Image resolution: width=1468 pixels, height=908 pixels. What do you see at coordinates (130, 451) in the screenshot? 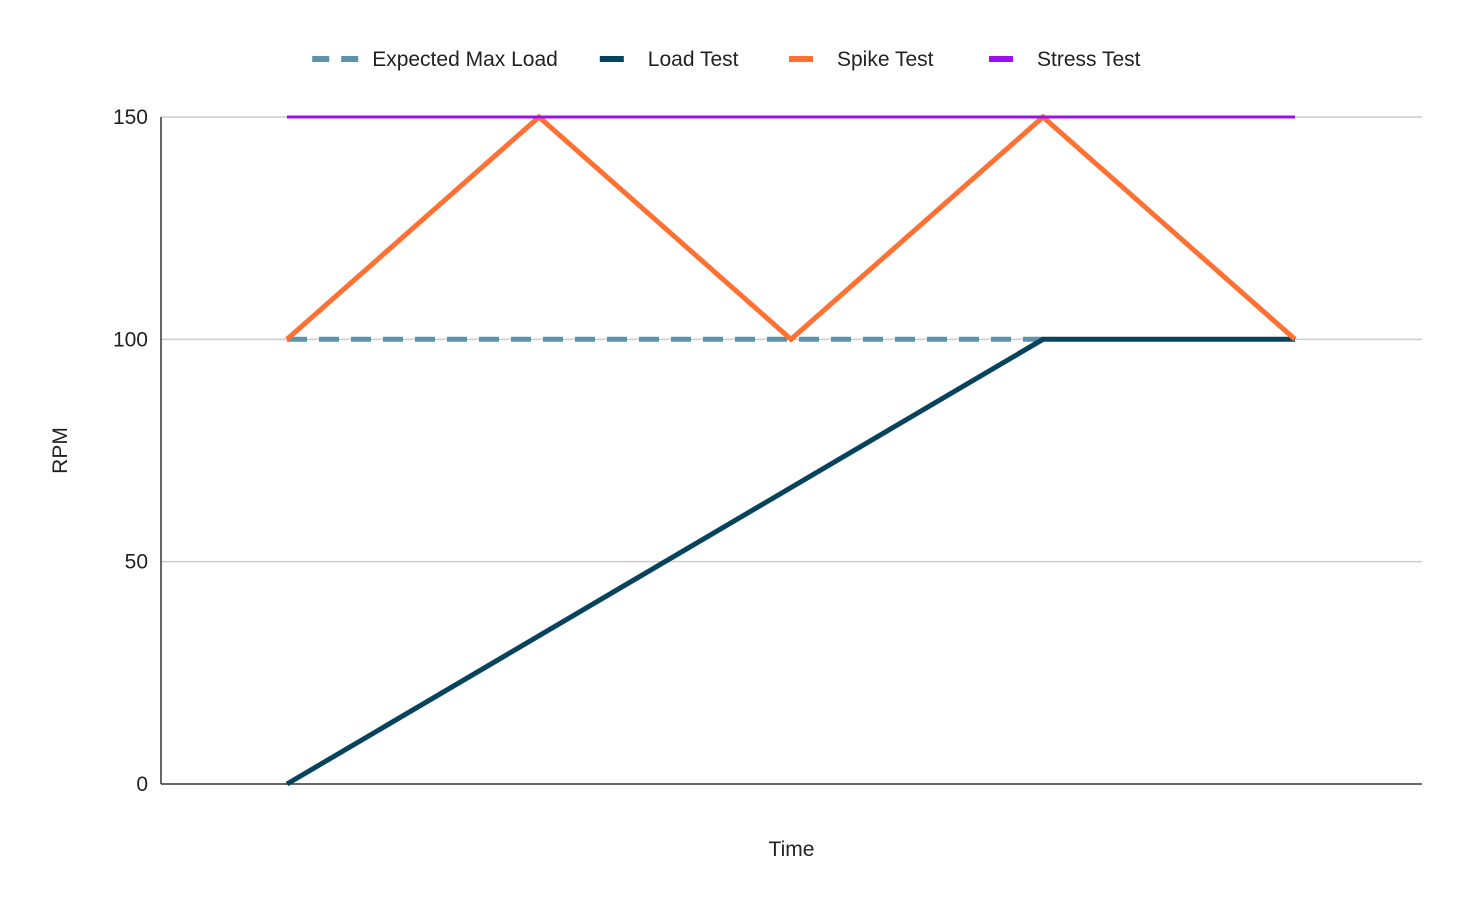
I see `y-axis-ticks: 0 50 100 150` at bounding box center [130, 451].